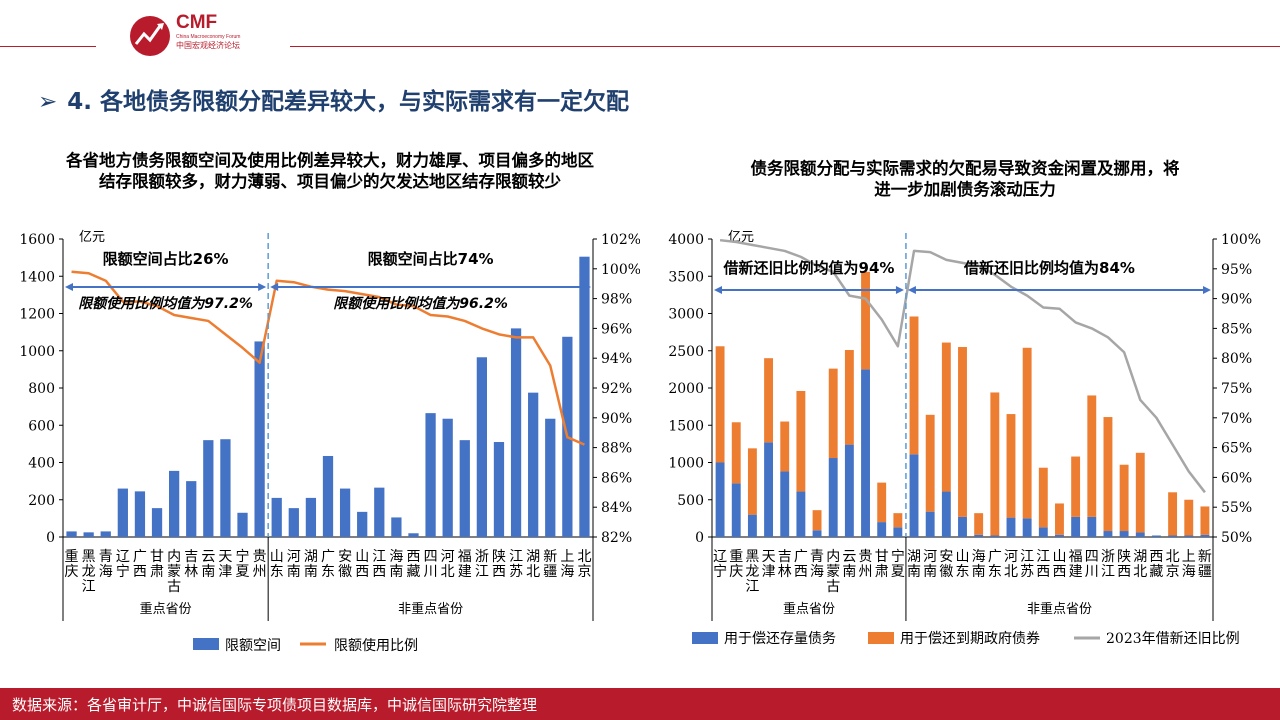  What do you see at coordinates (420, 303) in the screenshot?
I see `right-avg-label: 限额使用比例均值为96.2%` at bounding box center [420, 303].